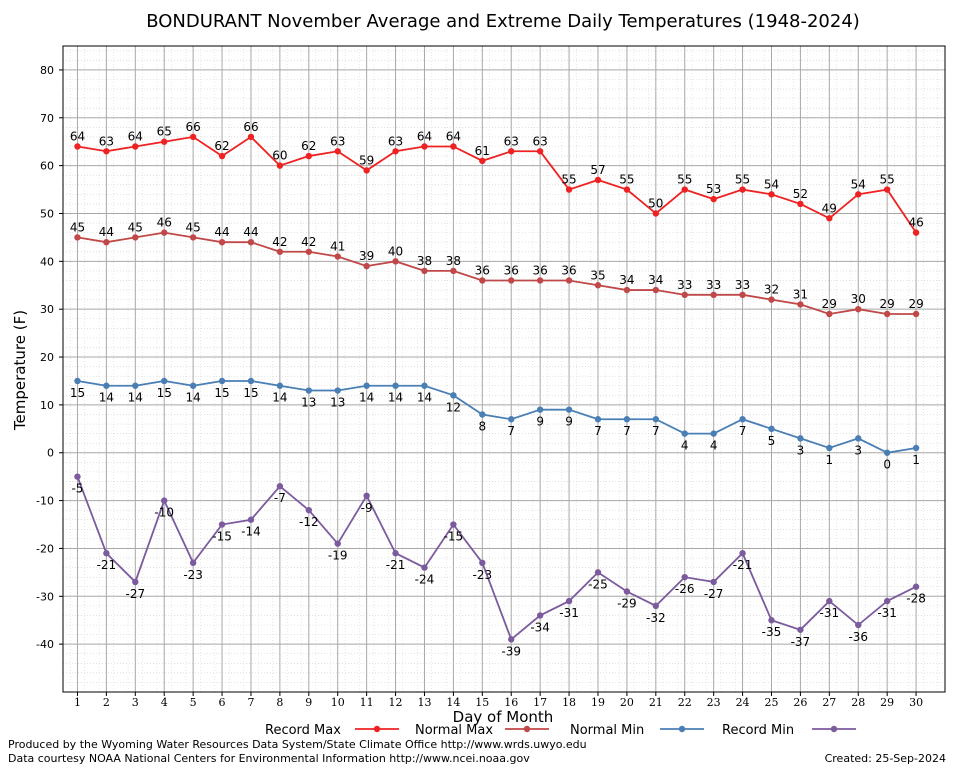 Image resolution: width=954 pixels, height=768 pixels. I want to click on legend-marker-record-max, so click(377, 729).